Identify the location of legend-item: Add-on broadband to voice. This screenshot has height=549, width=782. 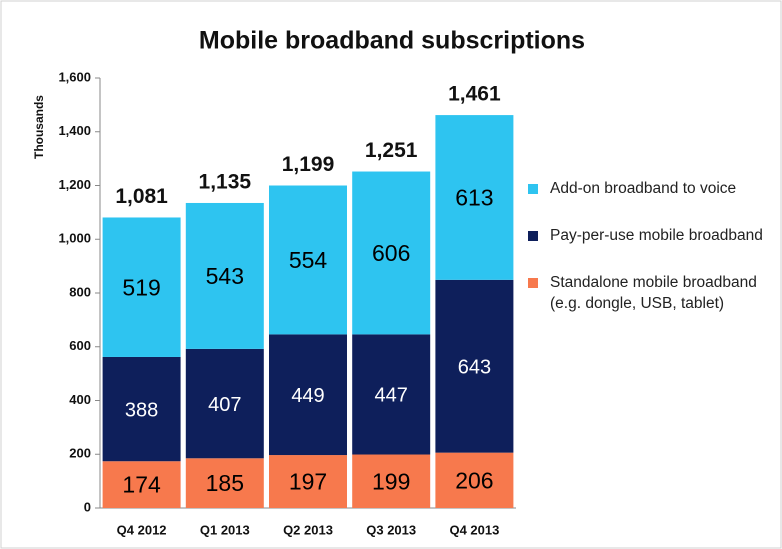
(653, 188).